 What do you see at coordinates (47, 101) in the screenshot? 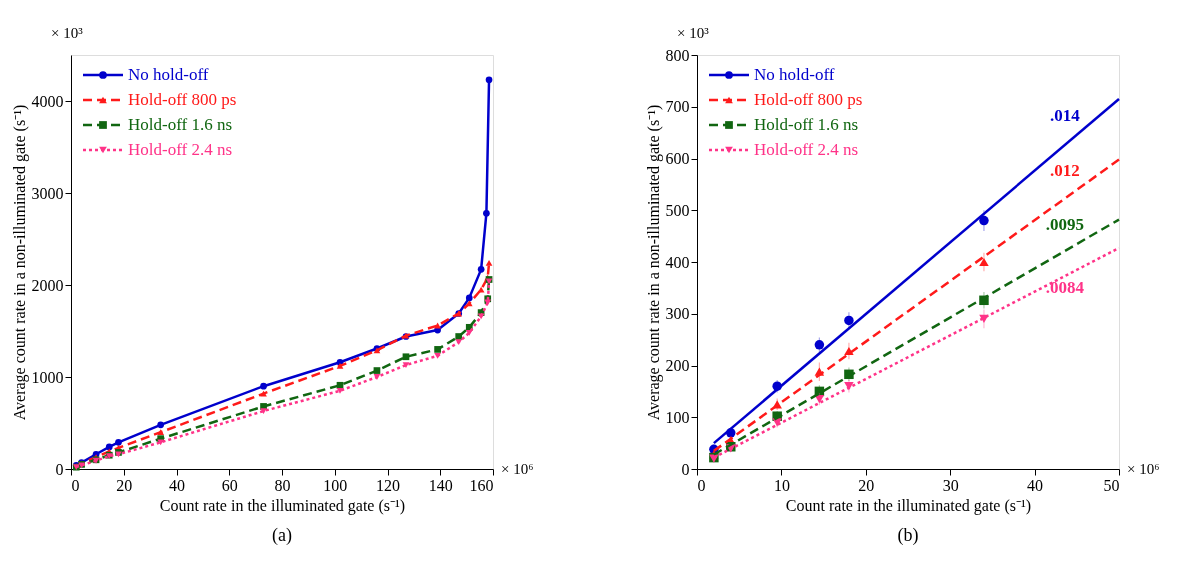
I see `y-tick-label: 4000` at bounding box center [47, 101].